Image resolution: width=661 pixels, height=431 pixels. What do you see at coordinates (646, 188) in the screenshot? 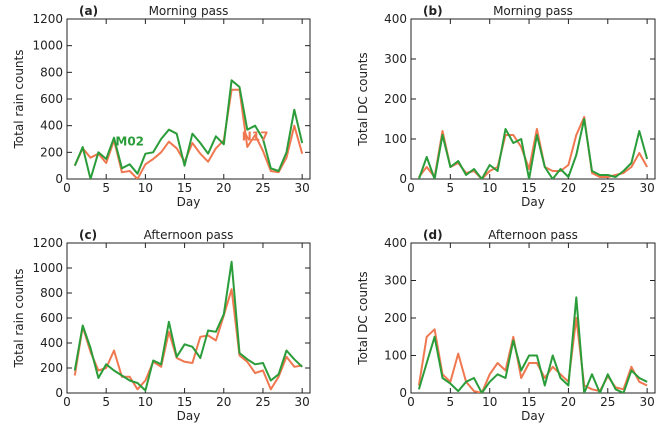
I see `chart-1-x-tick-label: 30` at bounding box center [646, 188].